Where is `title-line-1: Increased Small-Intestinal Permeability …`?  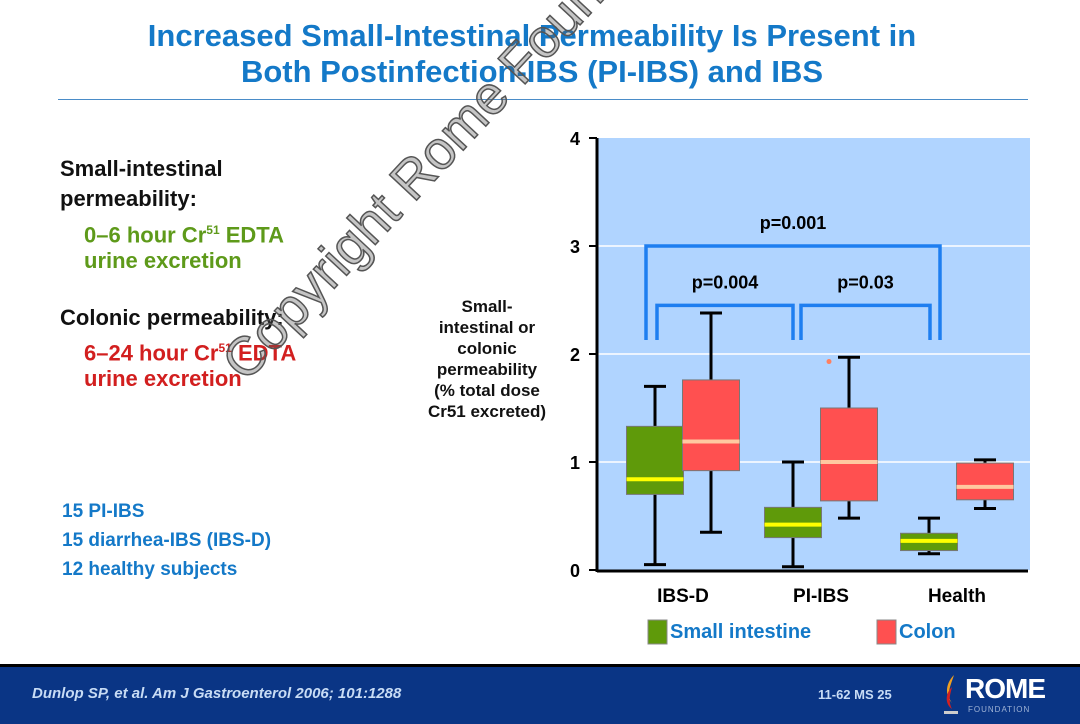 title-line-1: Increased Small-Intestinal Permeability … is located at coordinates (532, 35).